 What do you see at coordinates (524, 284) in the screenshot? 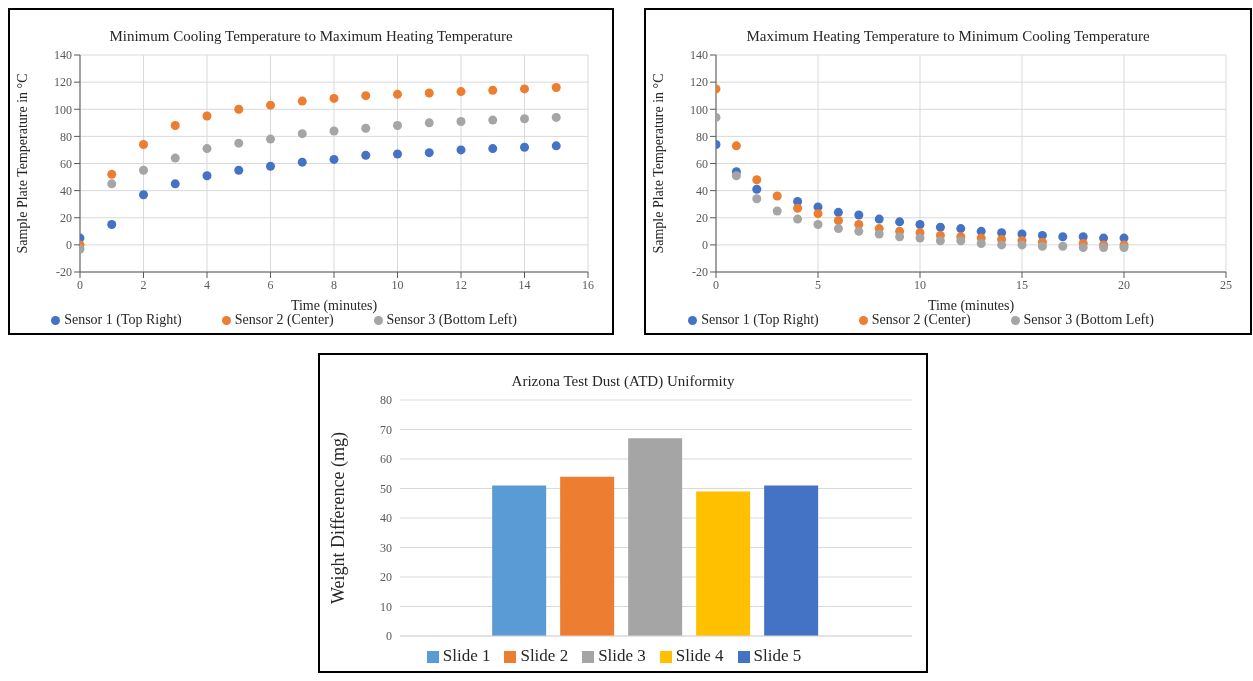
I see `x-tick-label: 14` at bounding box center [524, 284].